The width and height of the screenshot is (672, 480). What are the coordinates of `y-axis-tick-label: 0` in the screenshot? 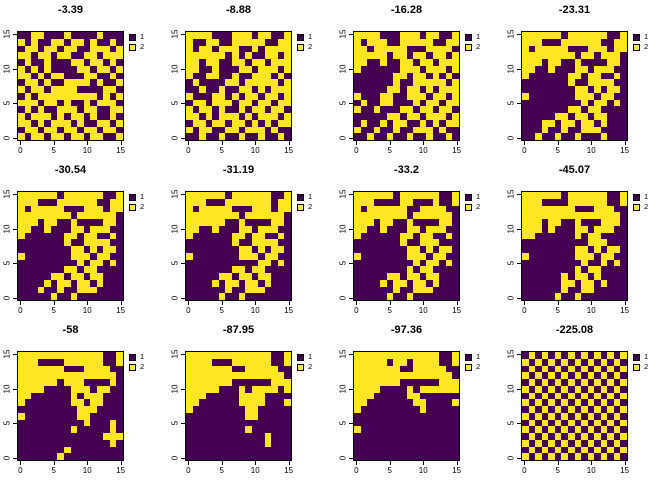 It's located at (7, 137).